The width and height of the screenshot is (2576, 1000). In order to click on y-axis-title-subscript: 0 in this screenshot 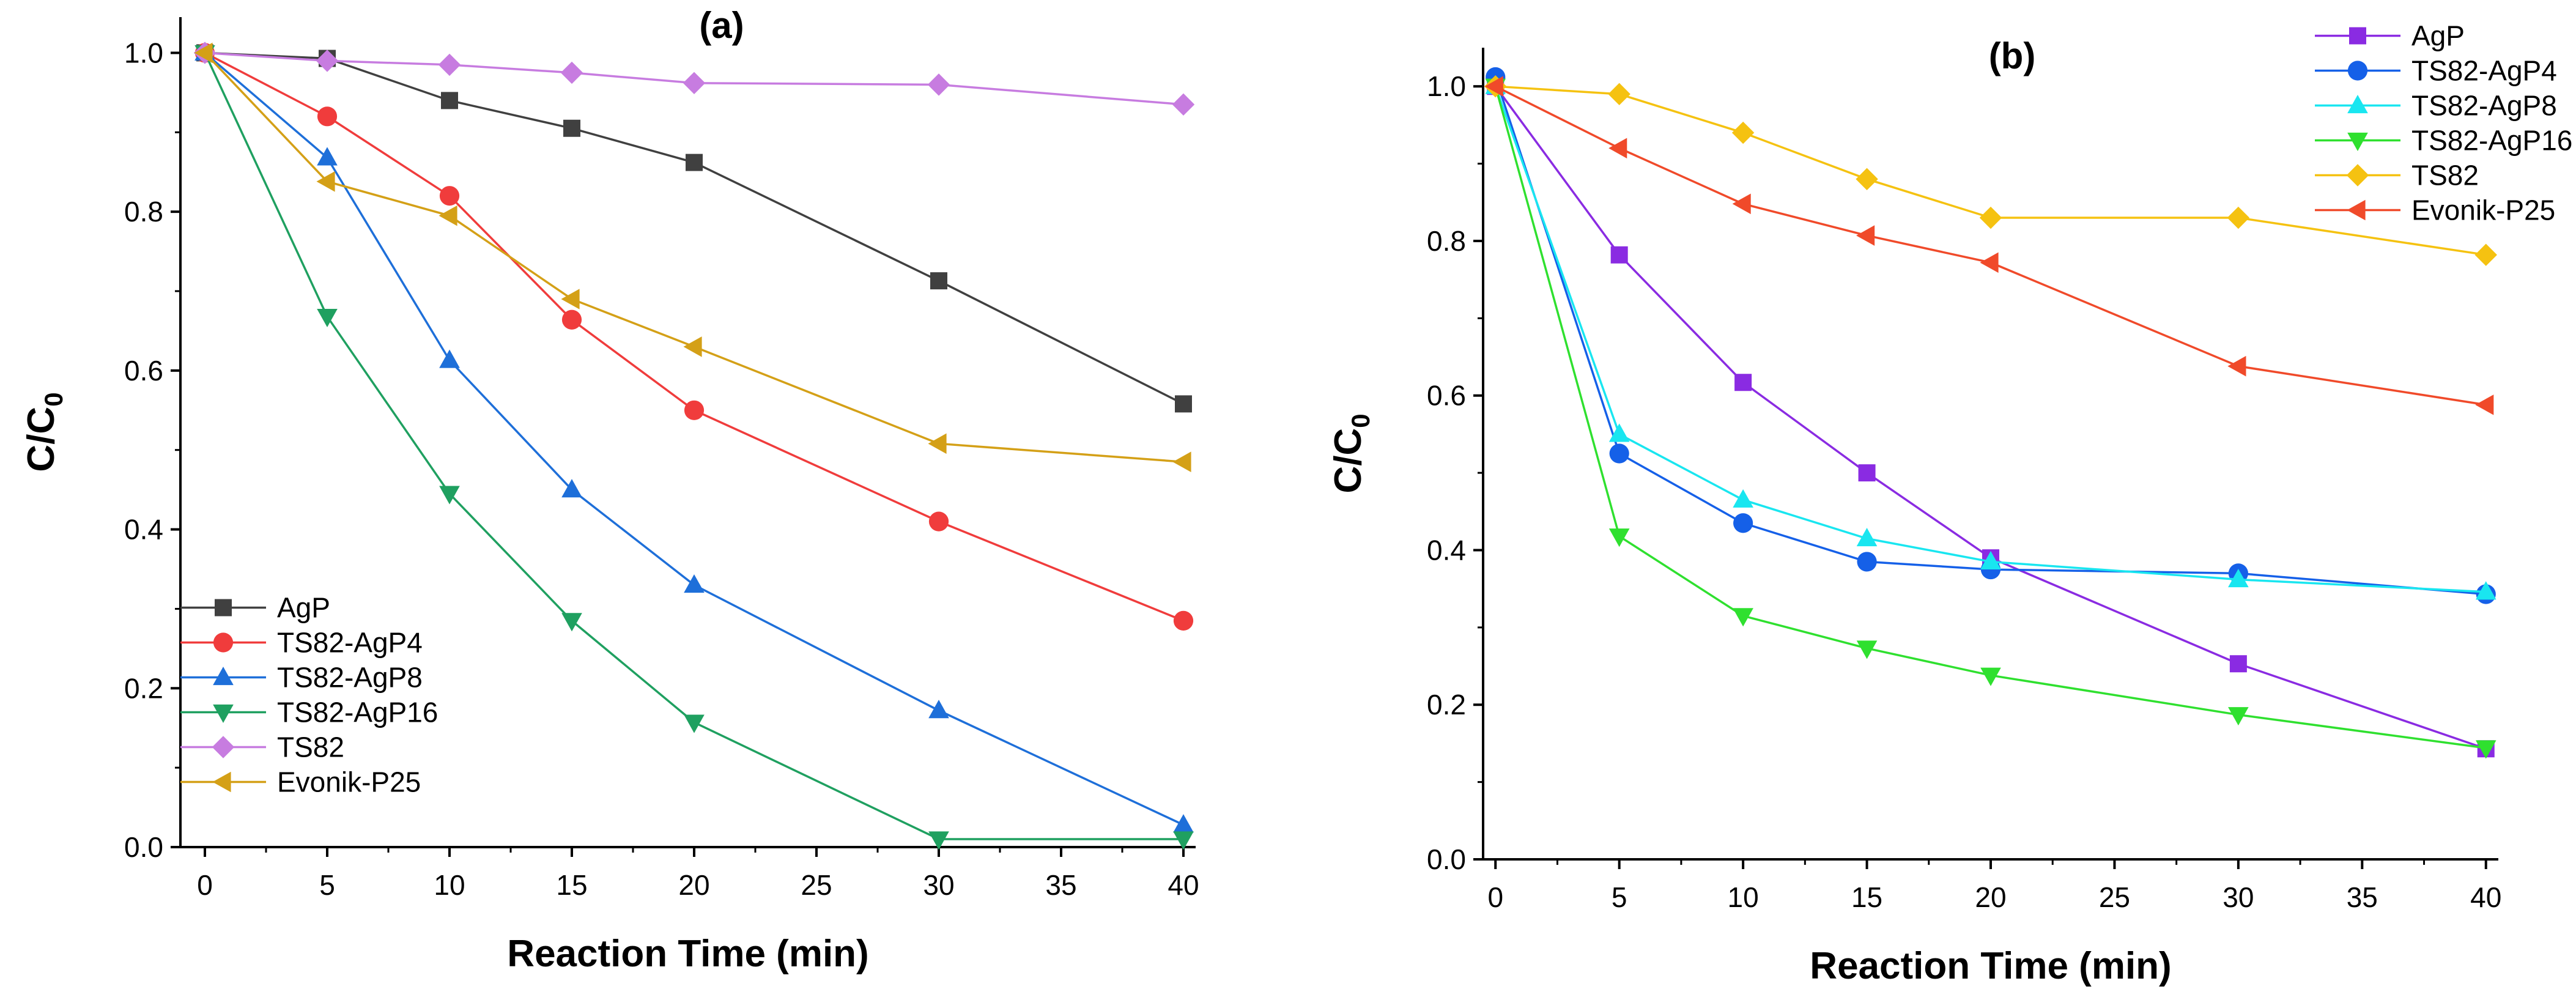, I will do `click(53, 399)`.